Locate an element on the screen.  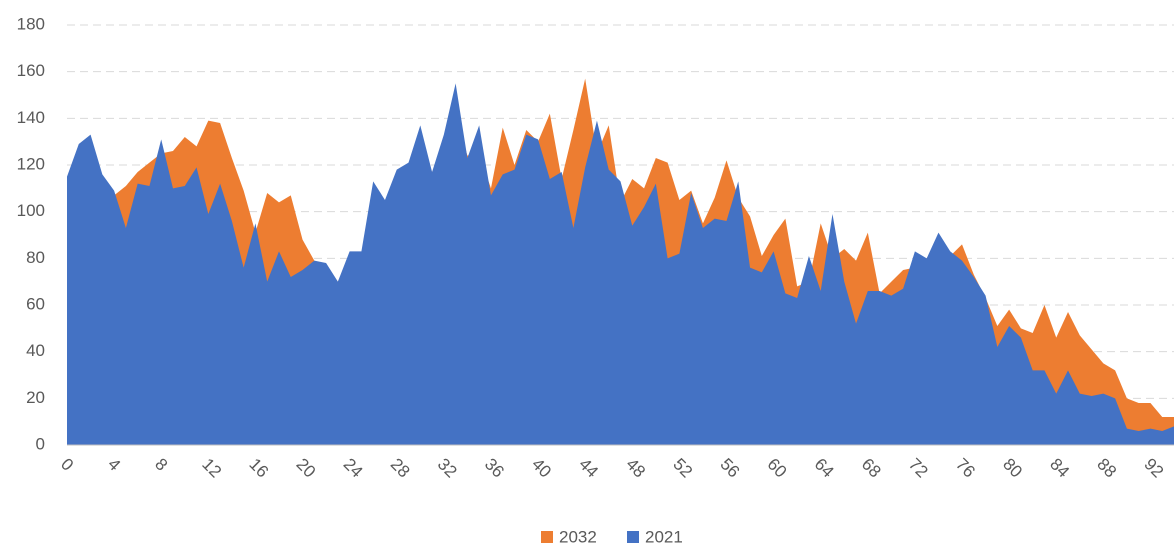
x-tick-label: 76 is located at coordinates (965, 468).